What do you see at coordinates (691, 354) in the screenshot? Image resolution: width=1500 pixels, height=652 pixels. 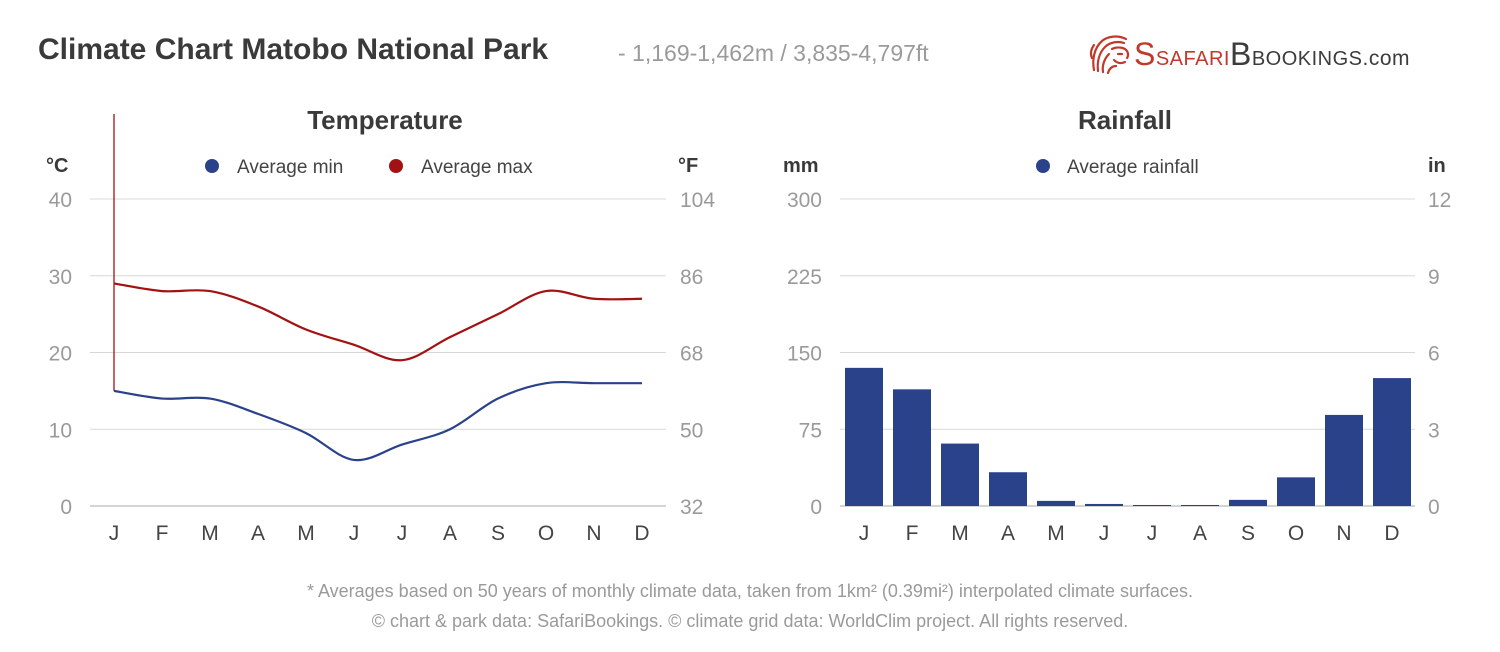 I see `y-tick-label-right: 68` at bounding box center [691, 354].